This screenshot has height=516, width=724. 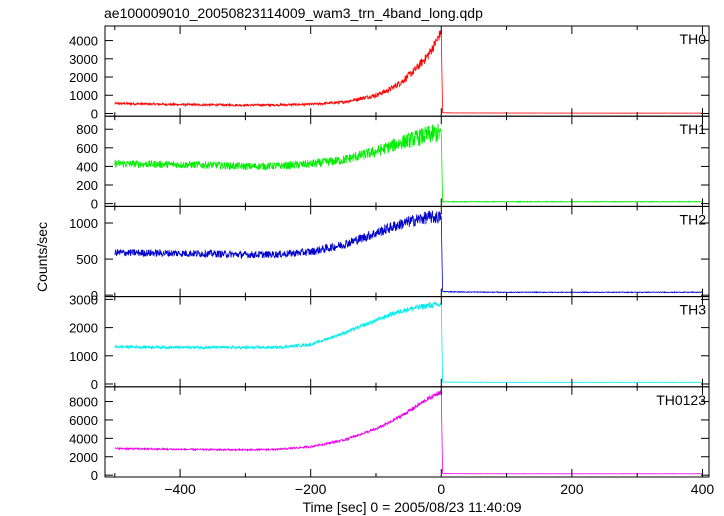 What do you see at coordinates (83, 402) in the screenshot?
I see `y-tick-label-th0123: 8000` at bounding box center [83, 402].